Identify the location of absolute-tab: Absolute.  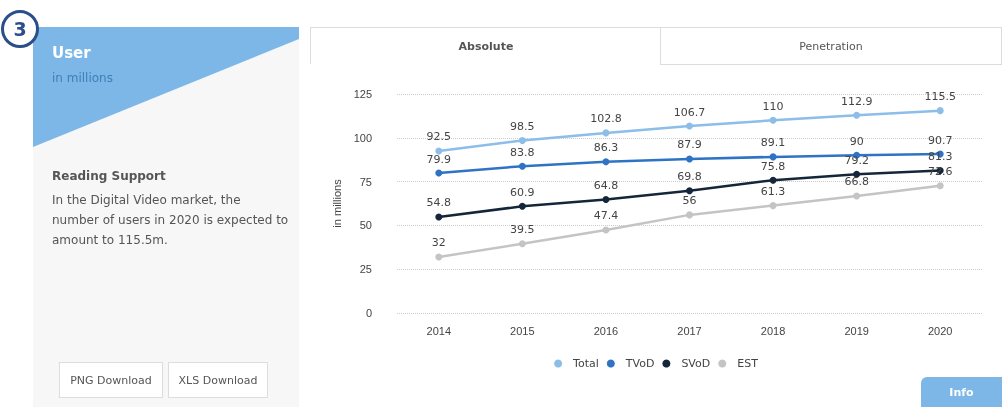
(486, 45).